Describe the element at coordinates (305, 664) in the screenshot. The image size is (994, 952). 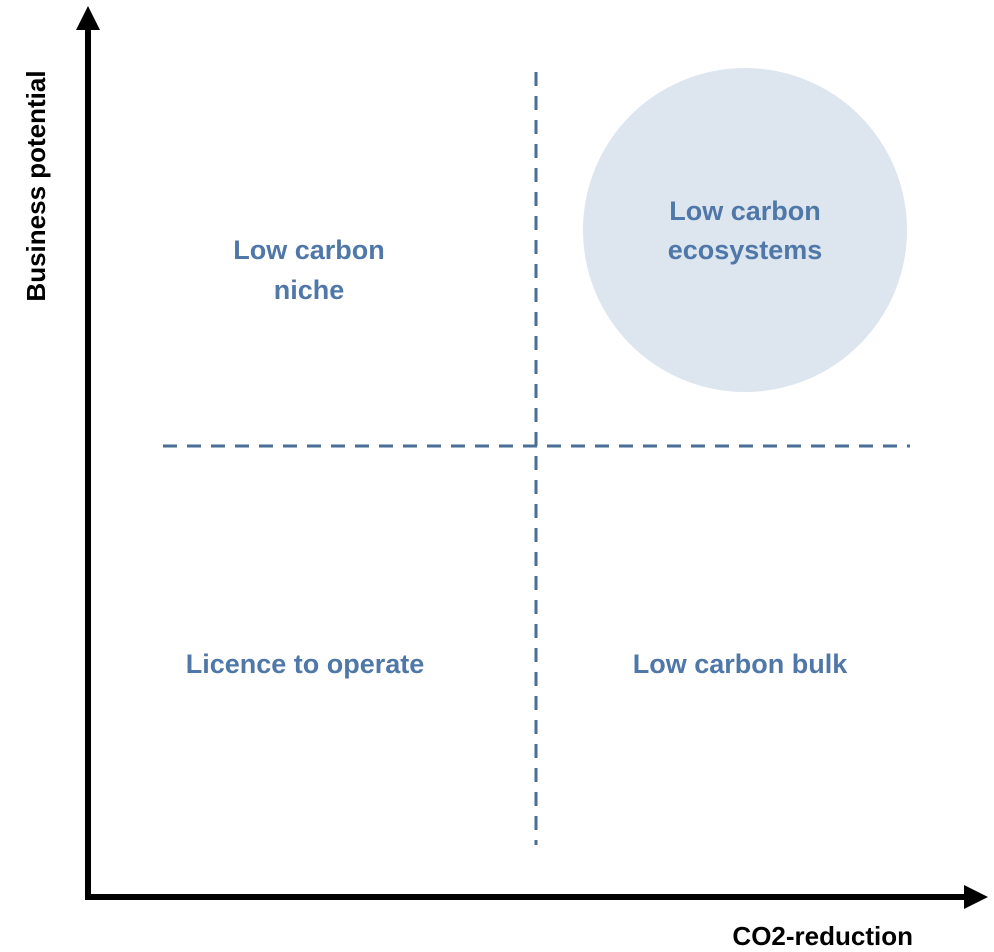
I see `quadrant-label: Licence to operate` at that location.